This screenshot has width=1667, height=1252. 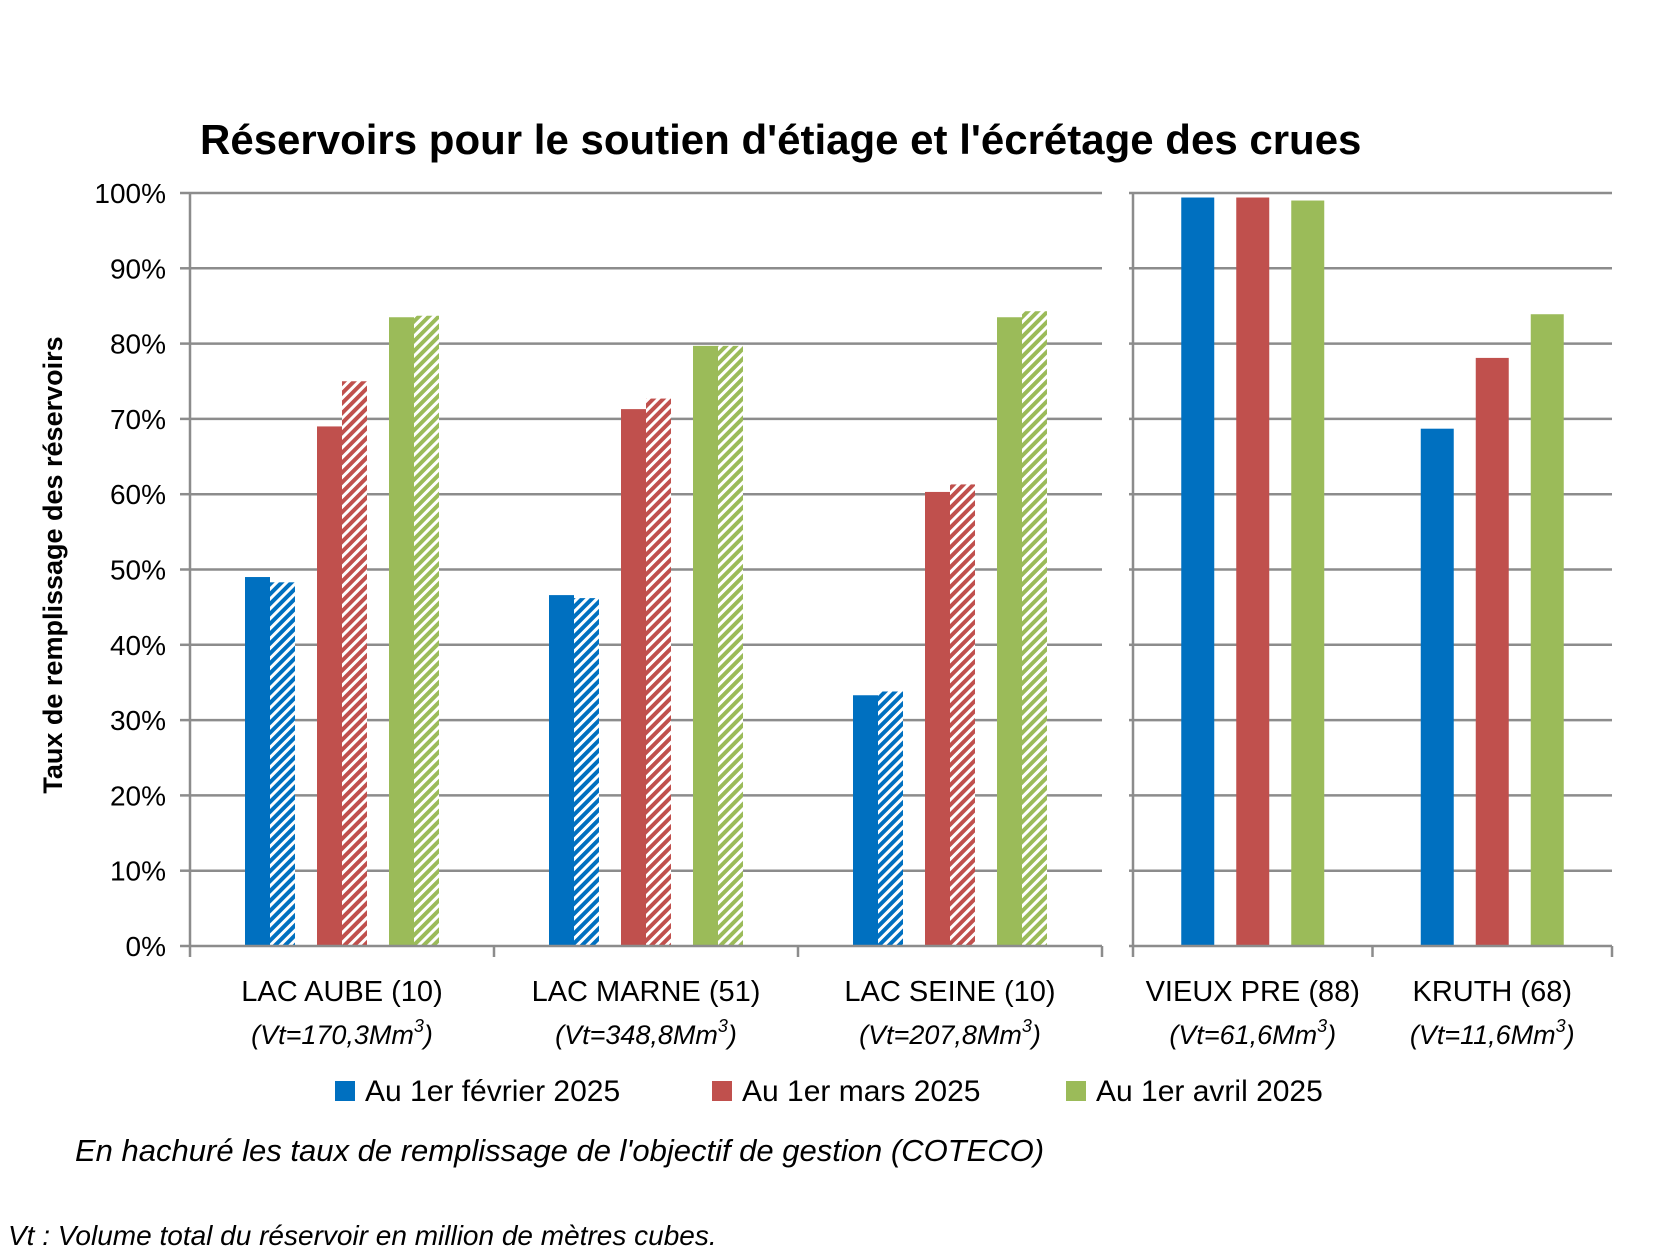 I want to click on y-tick-labels: 0% 10% 20% 30% 40% 50% 60% 70% 80% 90% 100%, so click(x=130, y=570).